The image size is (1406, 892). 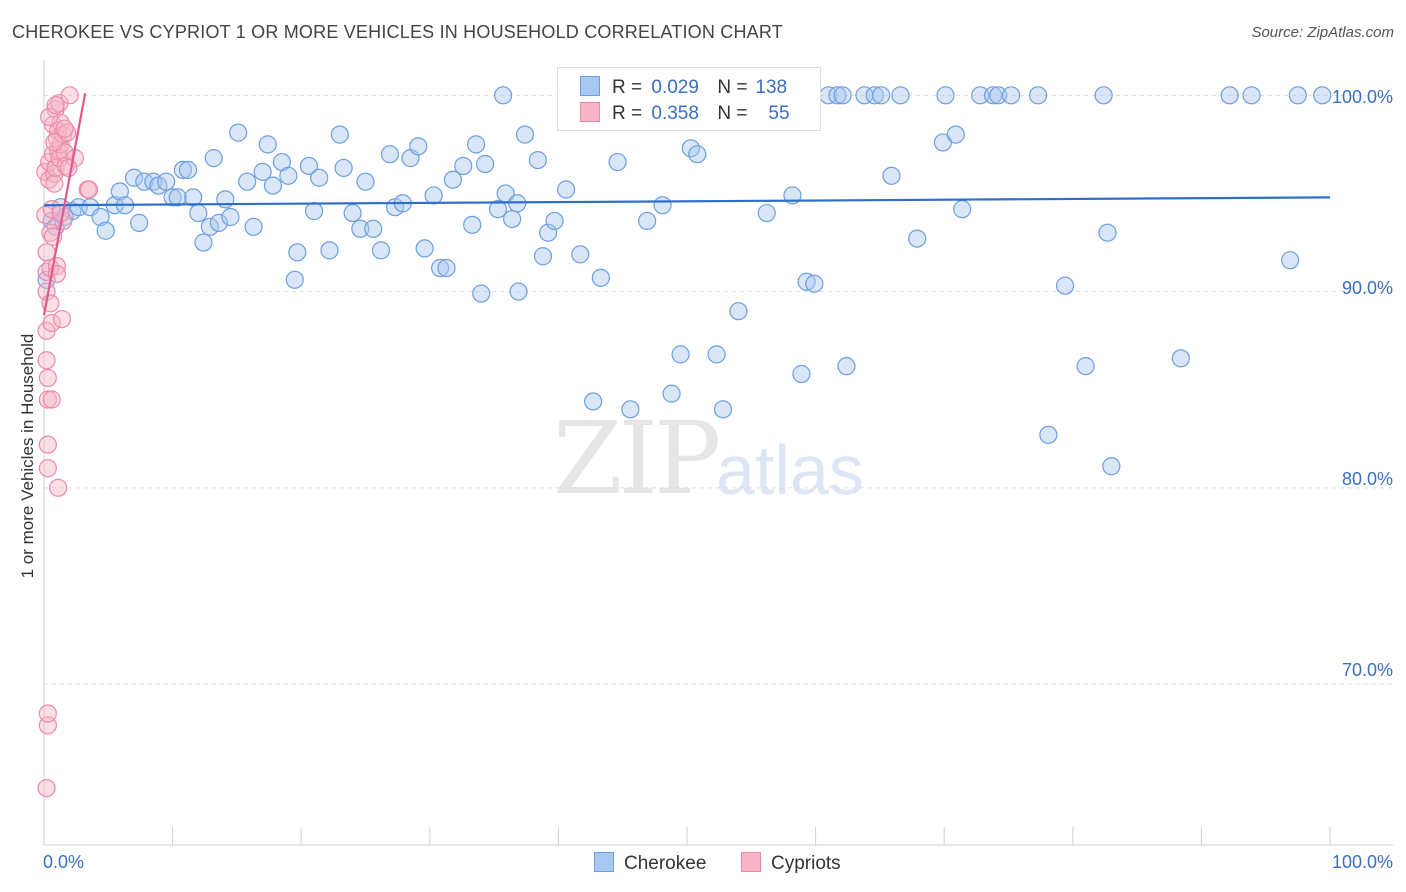 What do you see at coordinates (1322, 32) in the screenshot?
I see `source-label: Source: ZipAtlas.com` at bounding box center [1322, 32].